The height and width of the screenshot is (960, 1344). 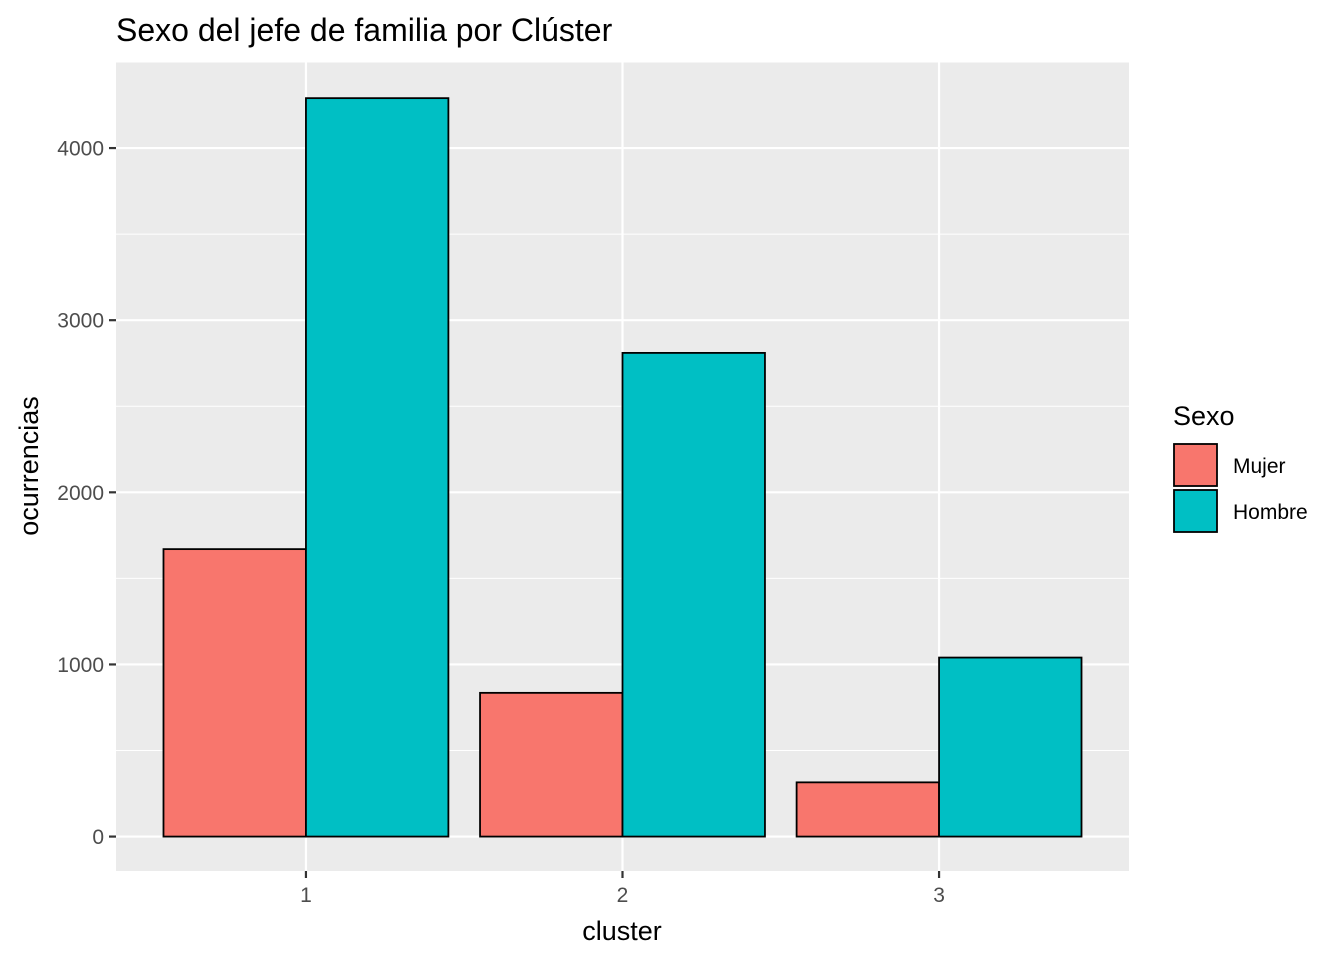 I want to click on x-axis: 1 2 3, so click(x=622, y=889).